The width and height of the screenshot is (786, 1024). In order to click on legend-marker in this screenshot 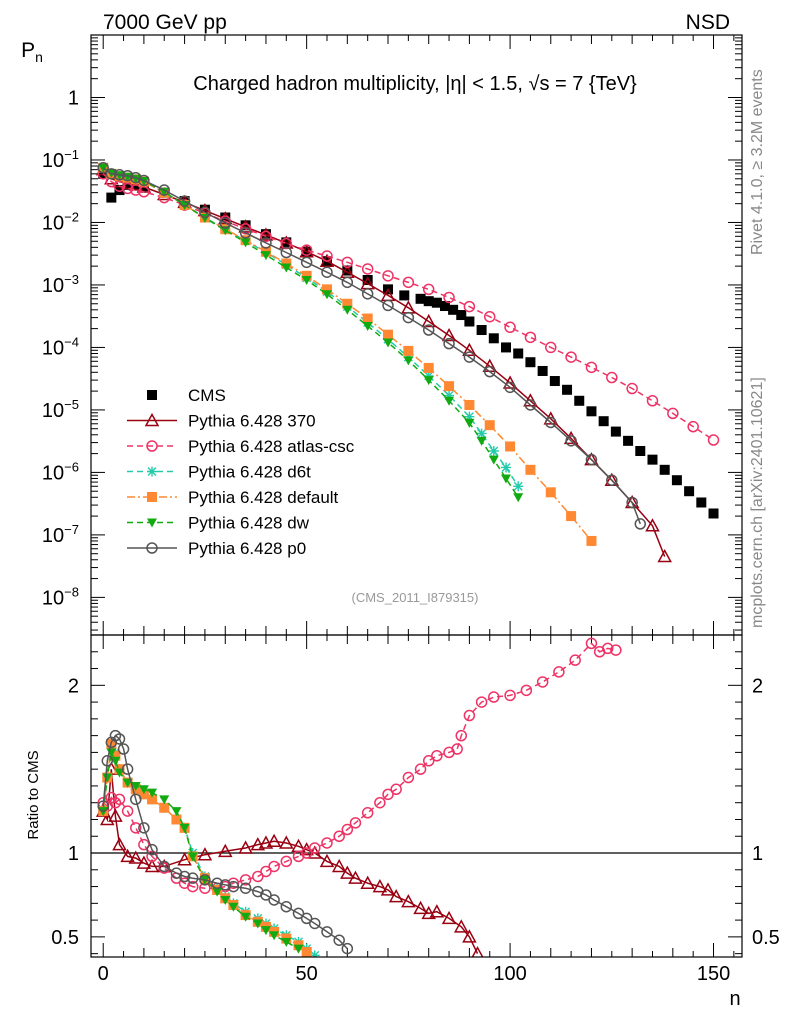, I will do `click(152, 471)`.